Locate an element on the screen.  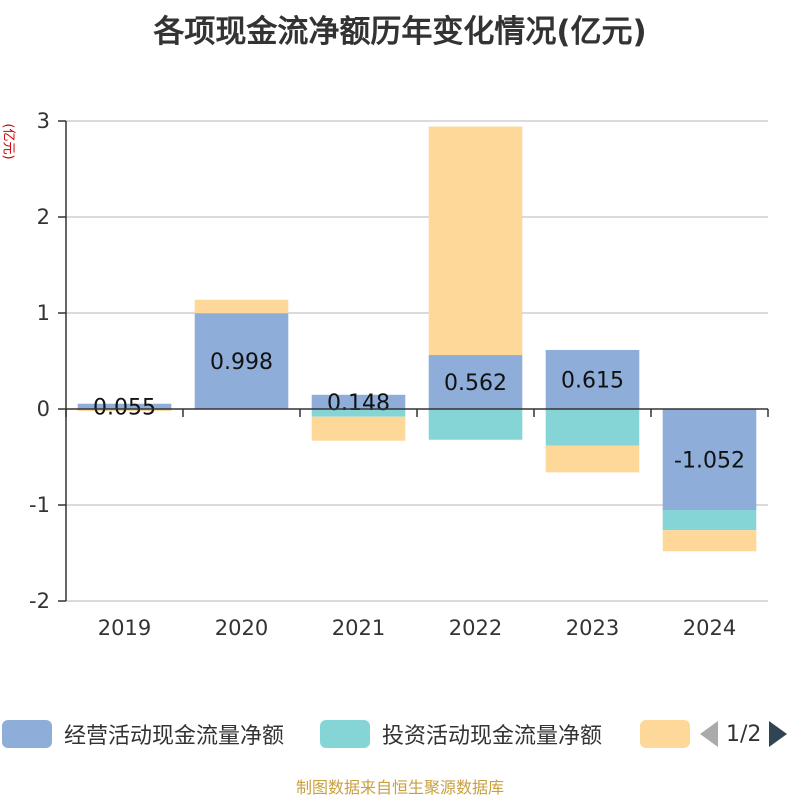
x-tick-label: 2023 is located at coordinates (592, 628).